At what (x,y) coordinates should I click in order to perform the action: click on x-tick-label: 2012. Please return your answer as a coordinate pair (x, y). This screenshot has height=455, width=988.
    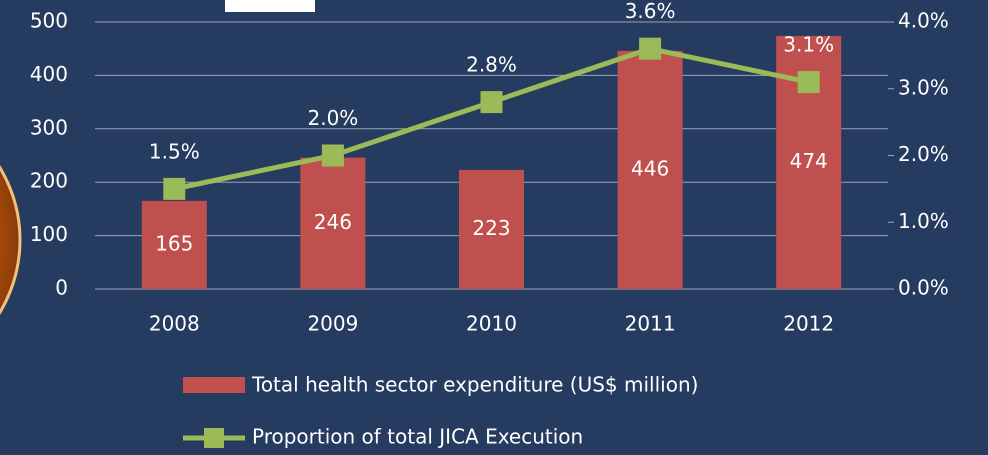
    Looking at the image, I should click on (808, 324).